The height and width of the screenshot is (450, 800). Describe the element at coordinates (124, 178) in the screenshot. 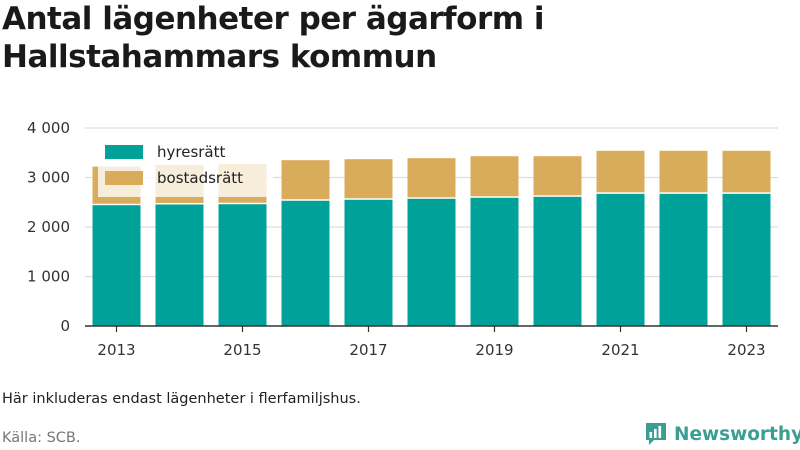

I see `legend-swatch-bostadsratt` at that location.